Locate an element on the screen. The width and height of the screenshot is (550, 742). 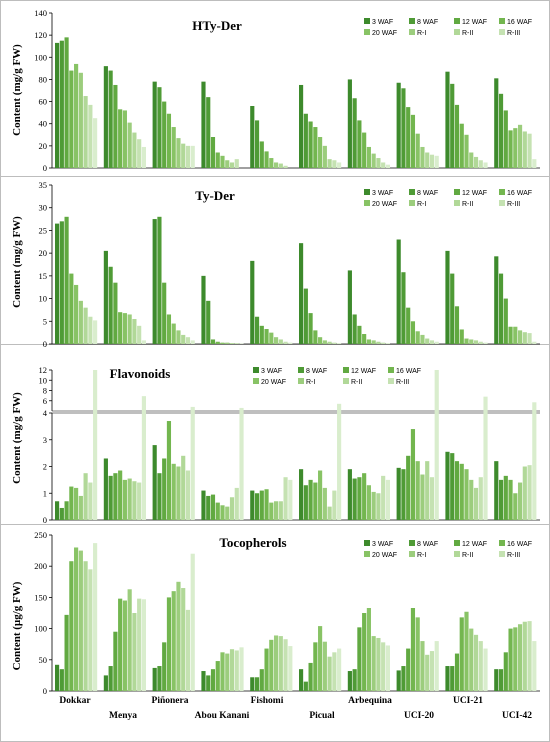
bar-ty-der-uci-20-s6 is located at coordinates (422, 339).